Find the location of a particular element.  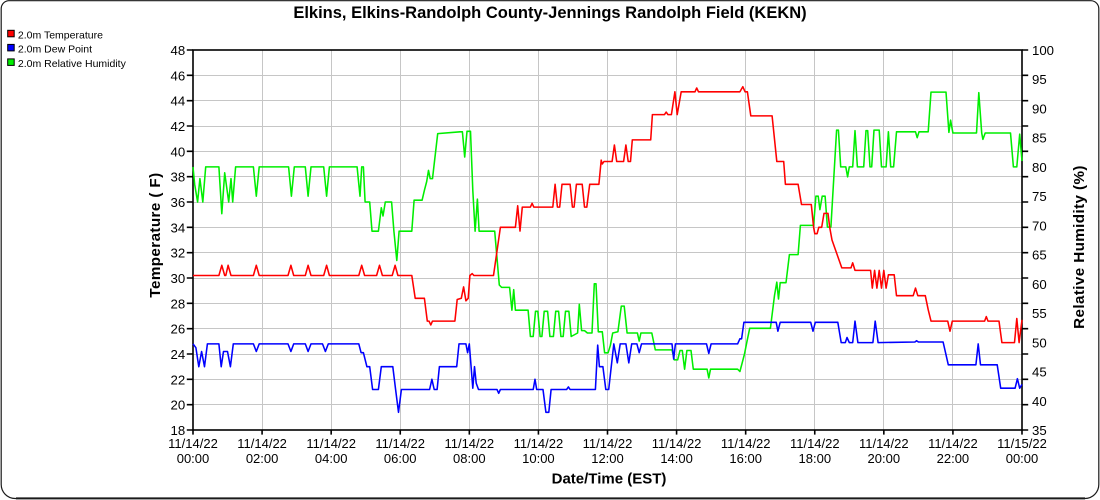

svg-text: 70 is located at coordinates (1039, 225).